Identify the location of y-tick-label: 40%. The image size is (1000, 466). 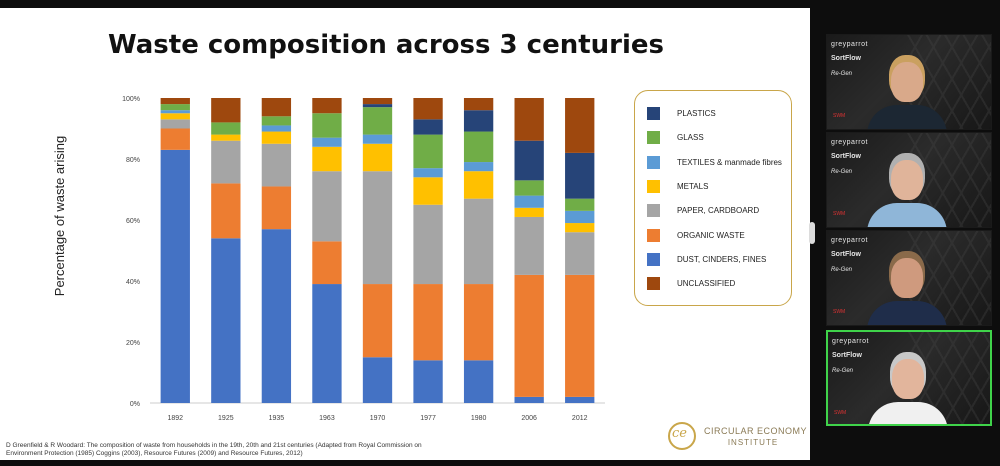
(133, 282).